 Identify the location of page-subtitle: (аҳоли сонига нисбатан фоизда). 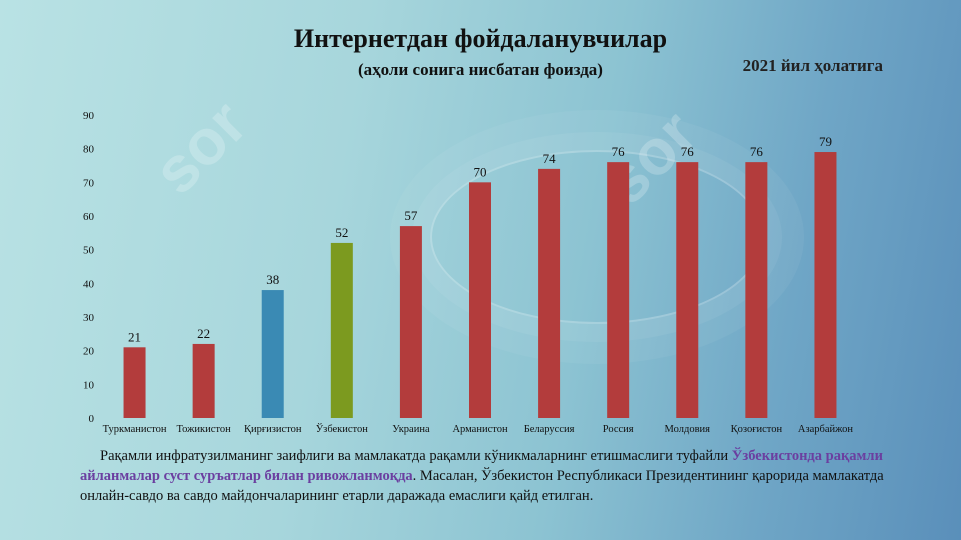
(480, 69).